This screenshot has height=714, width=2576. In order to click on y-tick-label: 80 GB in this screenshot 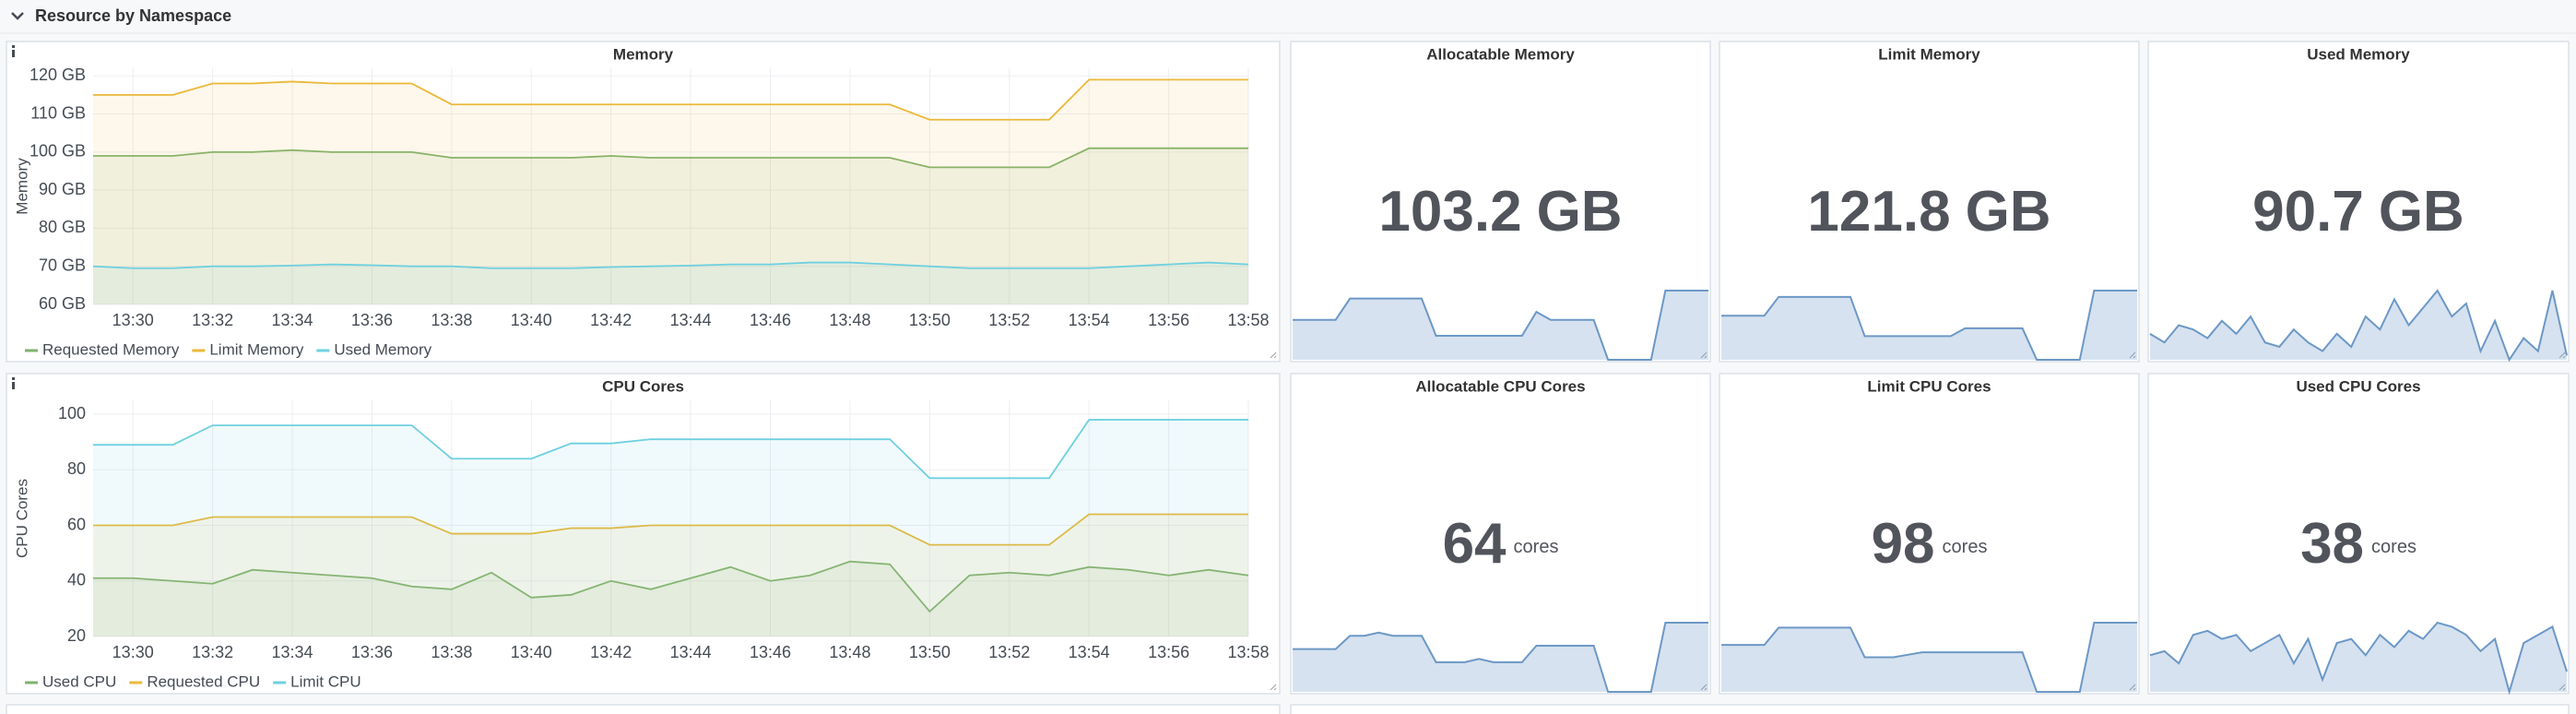, I will do `click(62, 227)`.